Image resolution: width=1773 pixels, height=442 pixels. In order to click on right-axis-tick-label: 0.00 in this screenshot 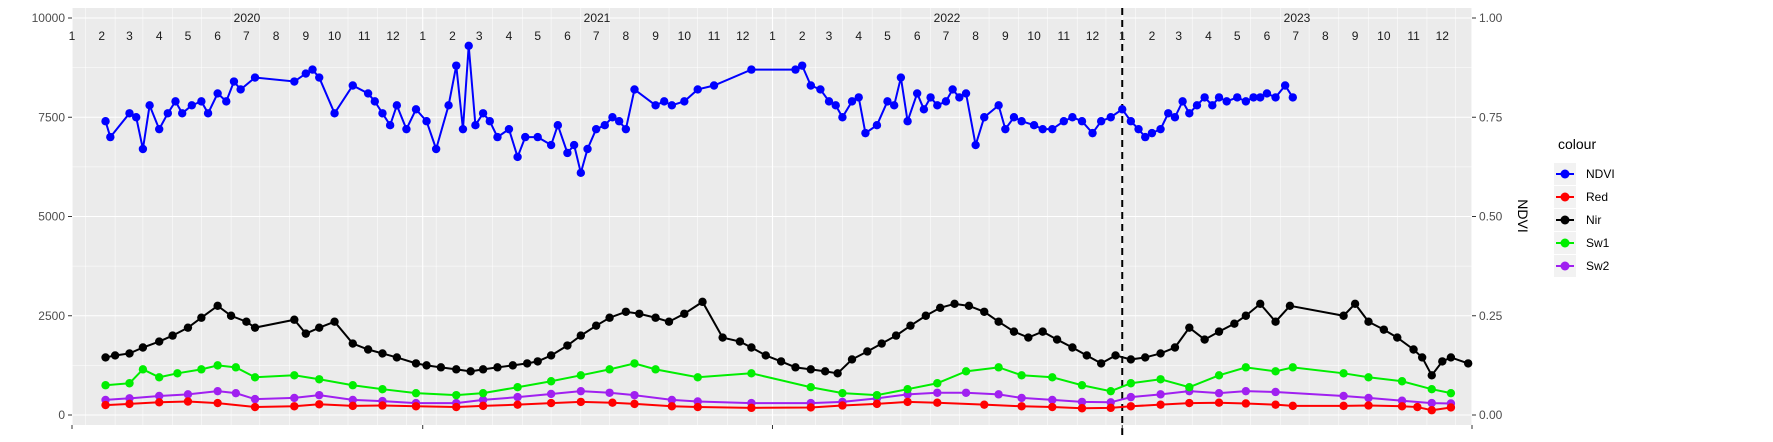, I will do `click(1491, 415)`.